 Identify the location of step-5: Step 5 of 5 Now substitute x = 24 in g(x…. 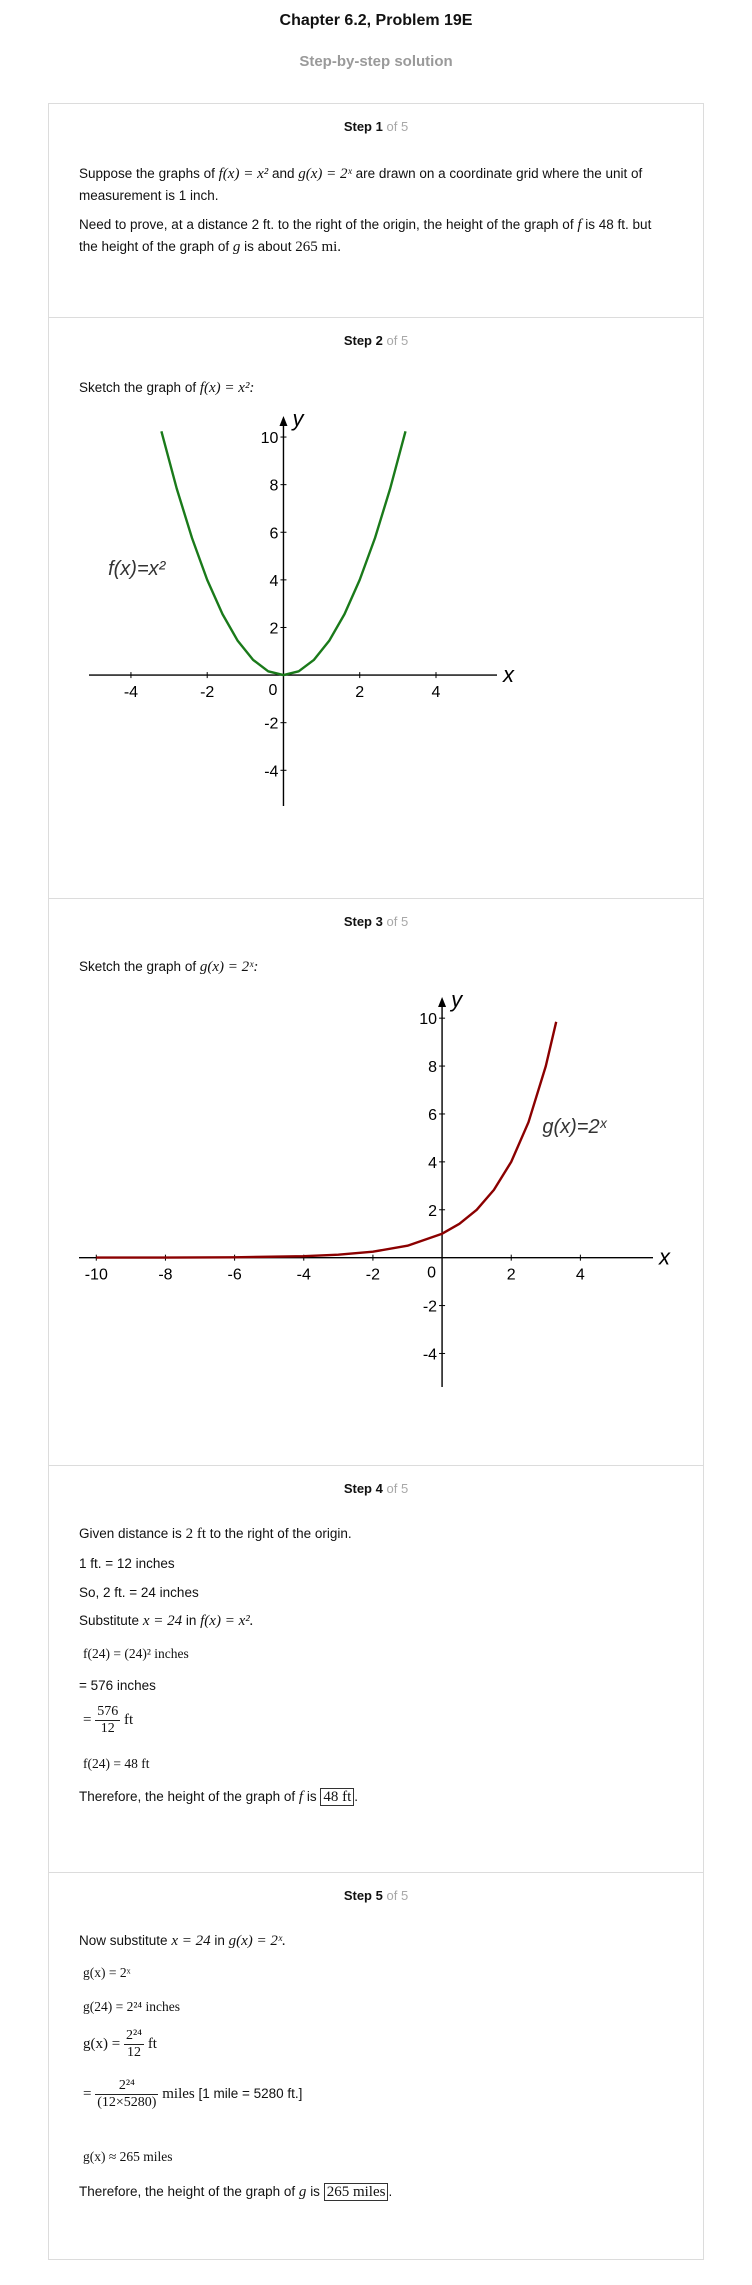
(376, 2066).